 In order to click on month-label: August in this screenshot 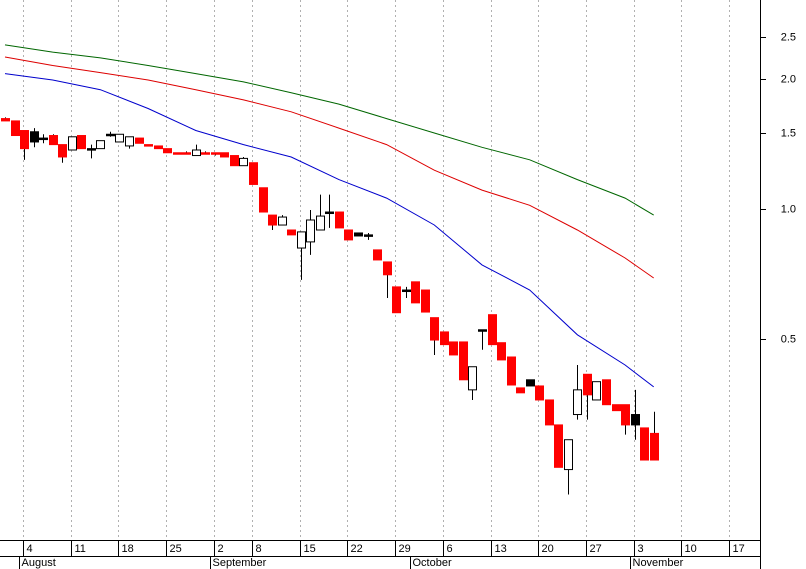, I will do `click(39, 563)`.